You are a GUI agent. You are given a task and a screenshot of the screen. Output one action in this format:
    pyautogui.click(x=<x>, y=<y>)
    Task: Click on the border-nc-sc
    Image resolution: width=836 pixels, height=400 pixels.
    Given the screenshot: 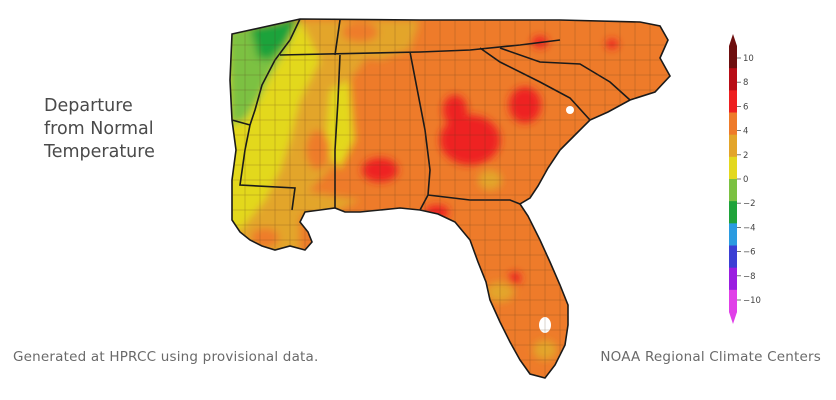 What is the action you would take?
    pyautogui.click(x=565, y=74)
    